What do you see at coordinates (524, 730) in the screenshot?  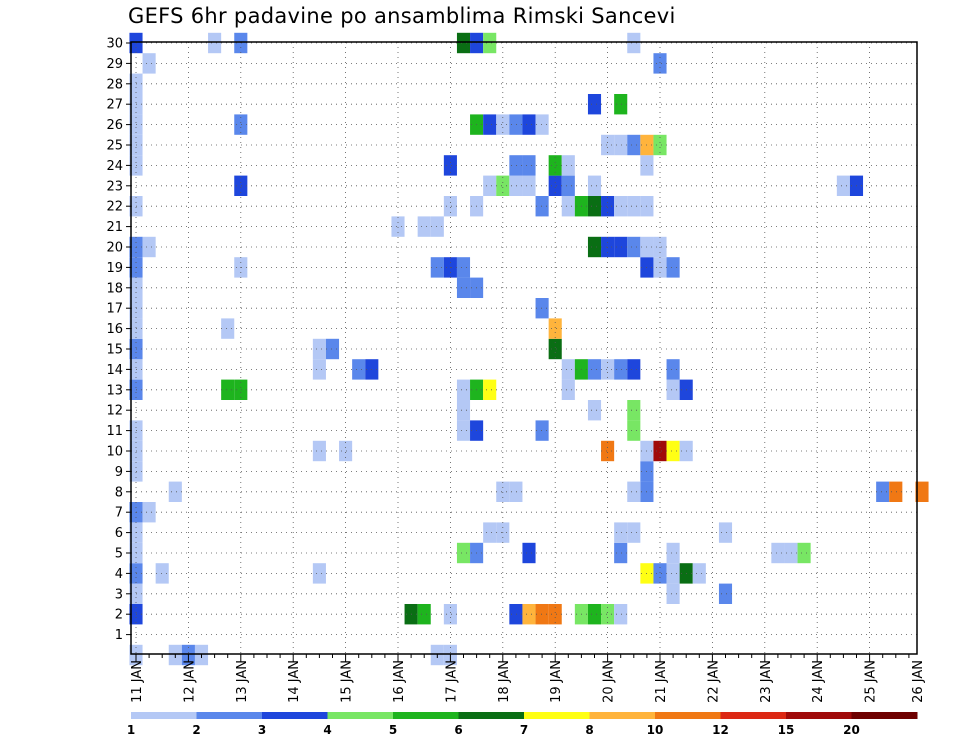 I see `legend-label: 7` at bounding box center [524, 730].